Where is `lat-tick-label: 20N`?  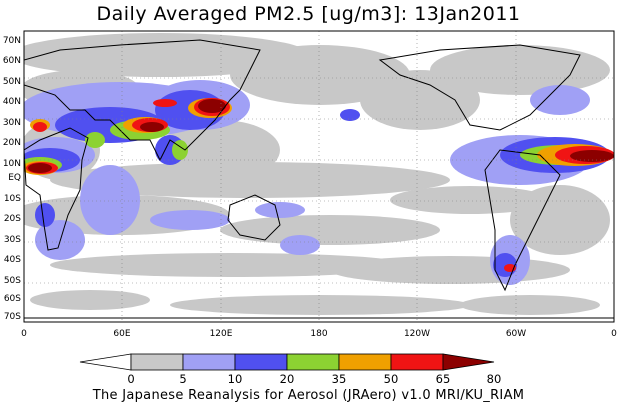 lat-tick-label: 20N is located at coordinates (12, 143).